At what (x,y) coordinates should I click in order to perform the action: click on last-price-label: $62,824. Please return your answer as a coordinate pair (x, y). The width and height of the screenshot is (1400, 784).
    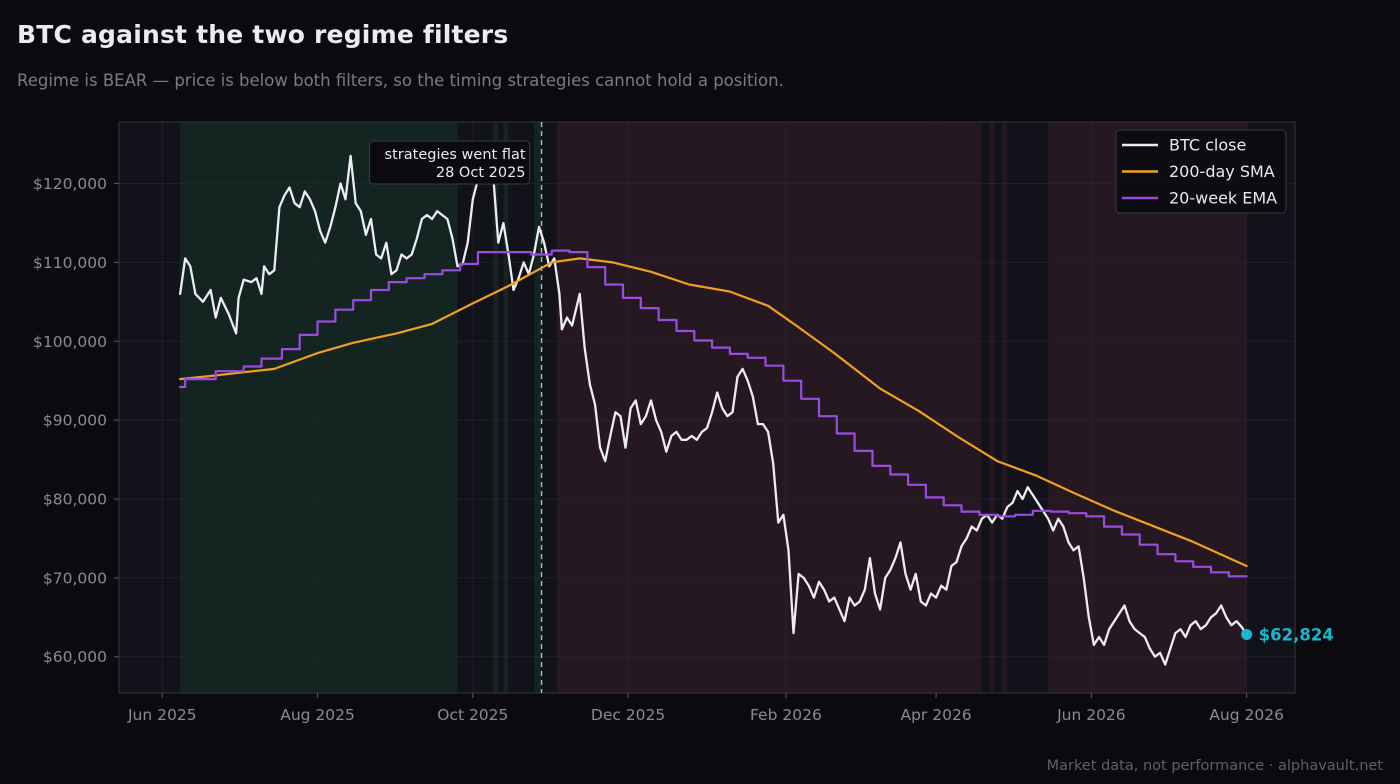
    Looking at the image, I should click on (1296, 634).